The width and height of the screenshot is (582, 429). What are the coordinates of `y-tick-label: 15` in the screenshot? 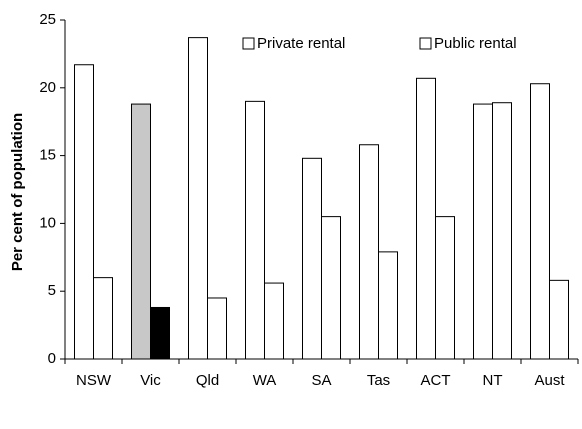 It's located at (47, 155).